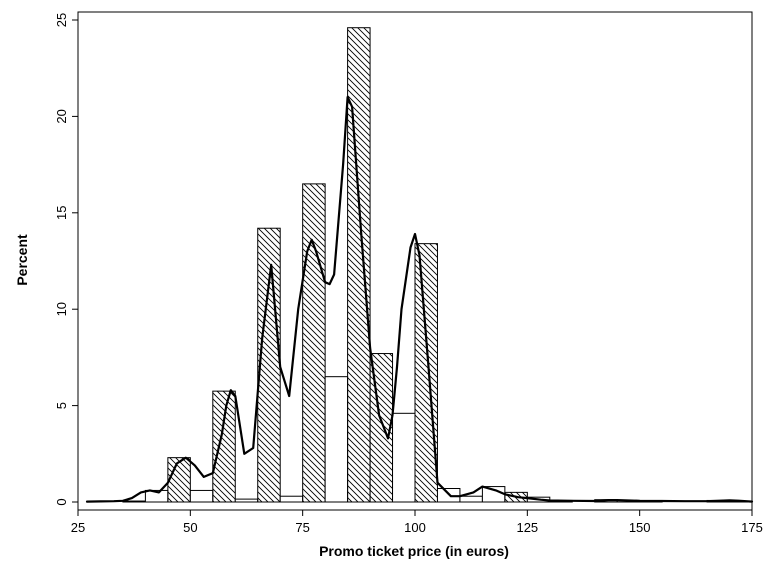 Image resolution: width=768 pixels, height=570 pixels. I want to click on y-tick-label-0: 0, so click(61, 501).